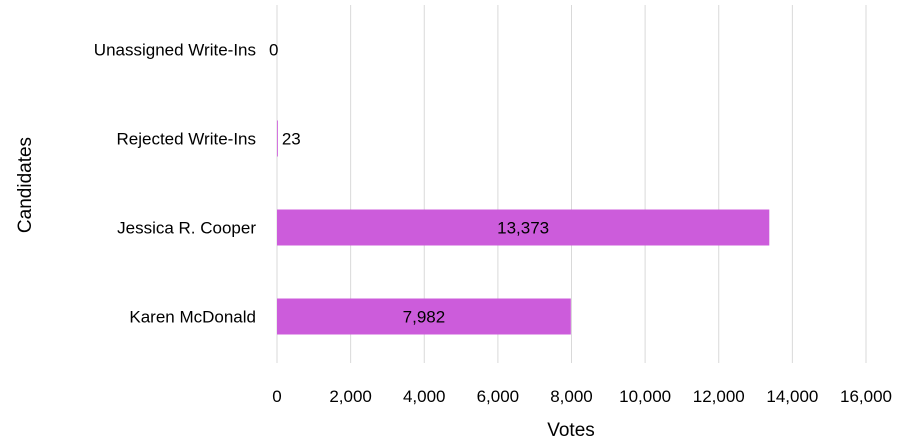  What do you see at coordinates (571, 430) in the screenshot?
I see `x-axis-title: Votes` at bounding box center [571, 430].